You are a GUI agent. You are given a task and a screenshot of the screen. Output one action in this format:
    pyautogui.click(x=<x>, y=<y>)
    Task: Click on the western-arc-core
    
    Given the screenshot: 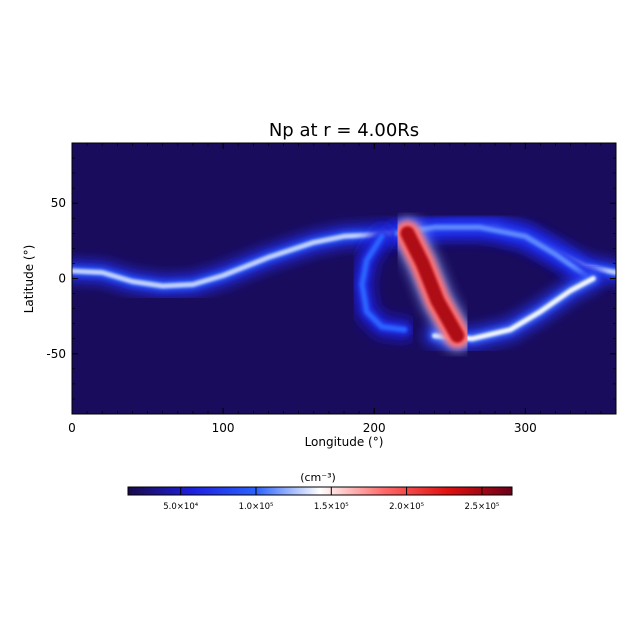 What is the action you would take?
    pyautogui.click(x=383, y=283)
    